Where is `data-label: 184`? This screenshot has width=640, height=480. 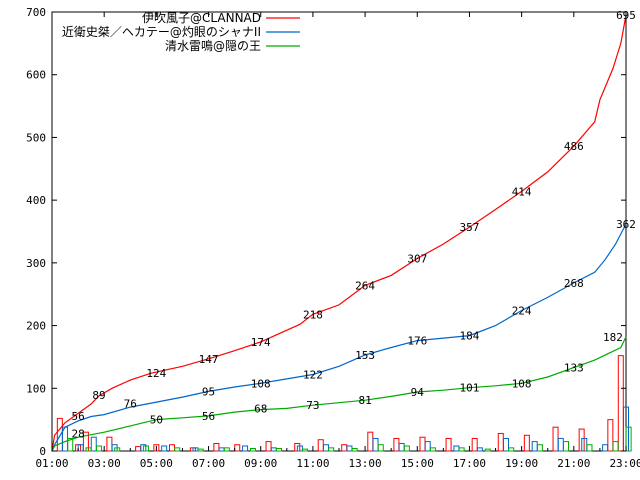 data-label: 184 is located at coordinates (470, 336).